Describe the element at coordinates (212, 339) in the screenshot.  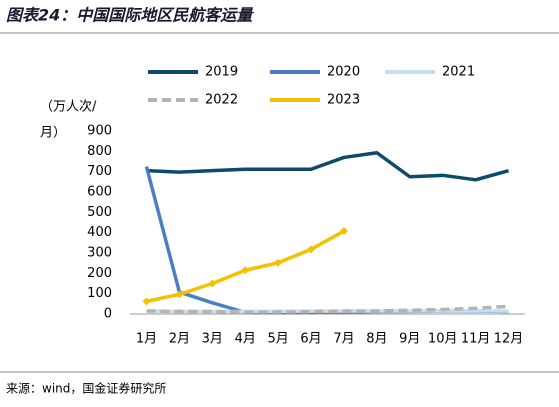
I see `x-tick-label: 3月` at that location.